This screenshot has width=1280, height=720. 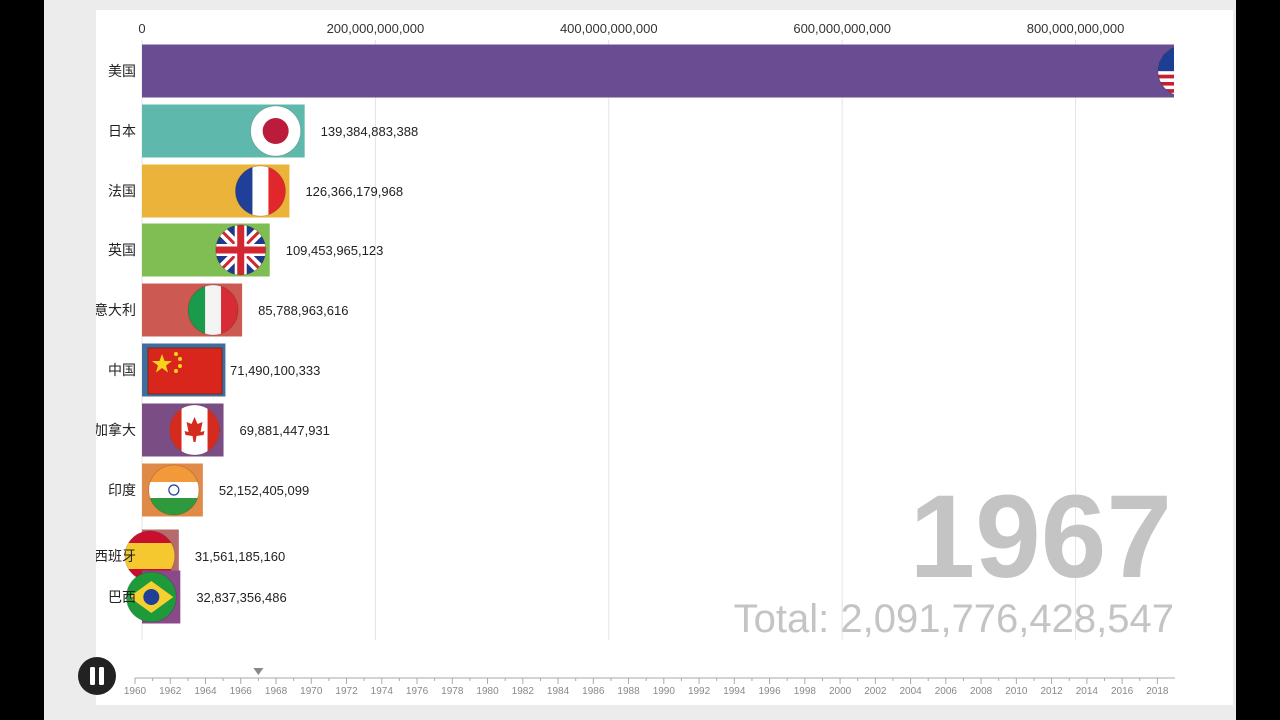 I want to click on timeline-year-label: 1988, so click(x=628, y=691).